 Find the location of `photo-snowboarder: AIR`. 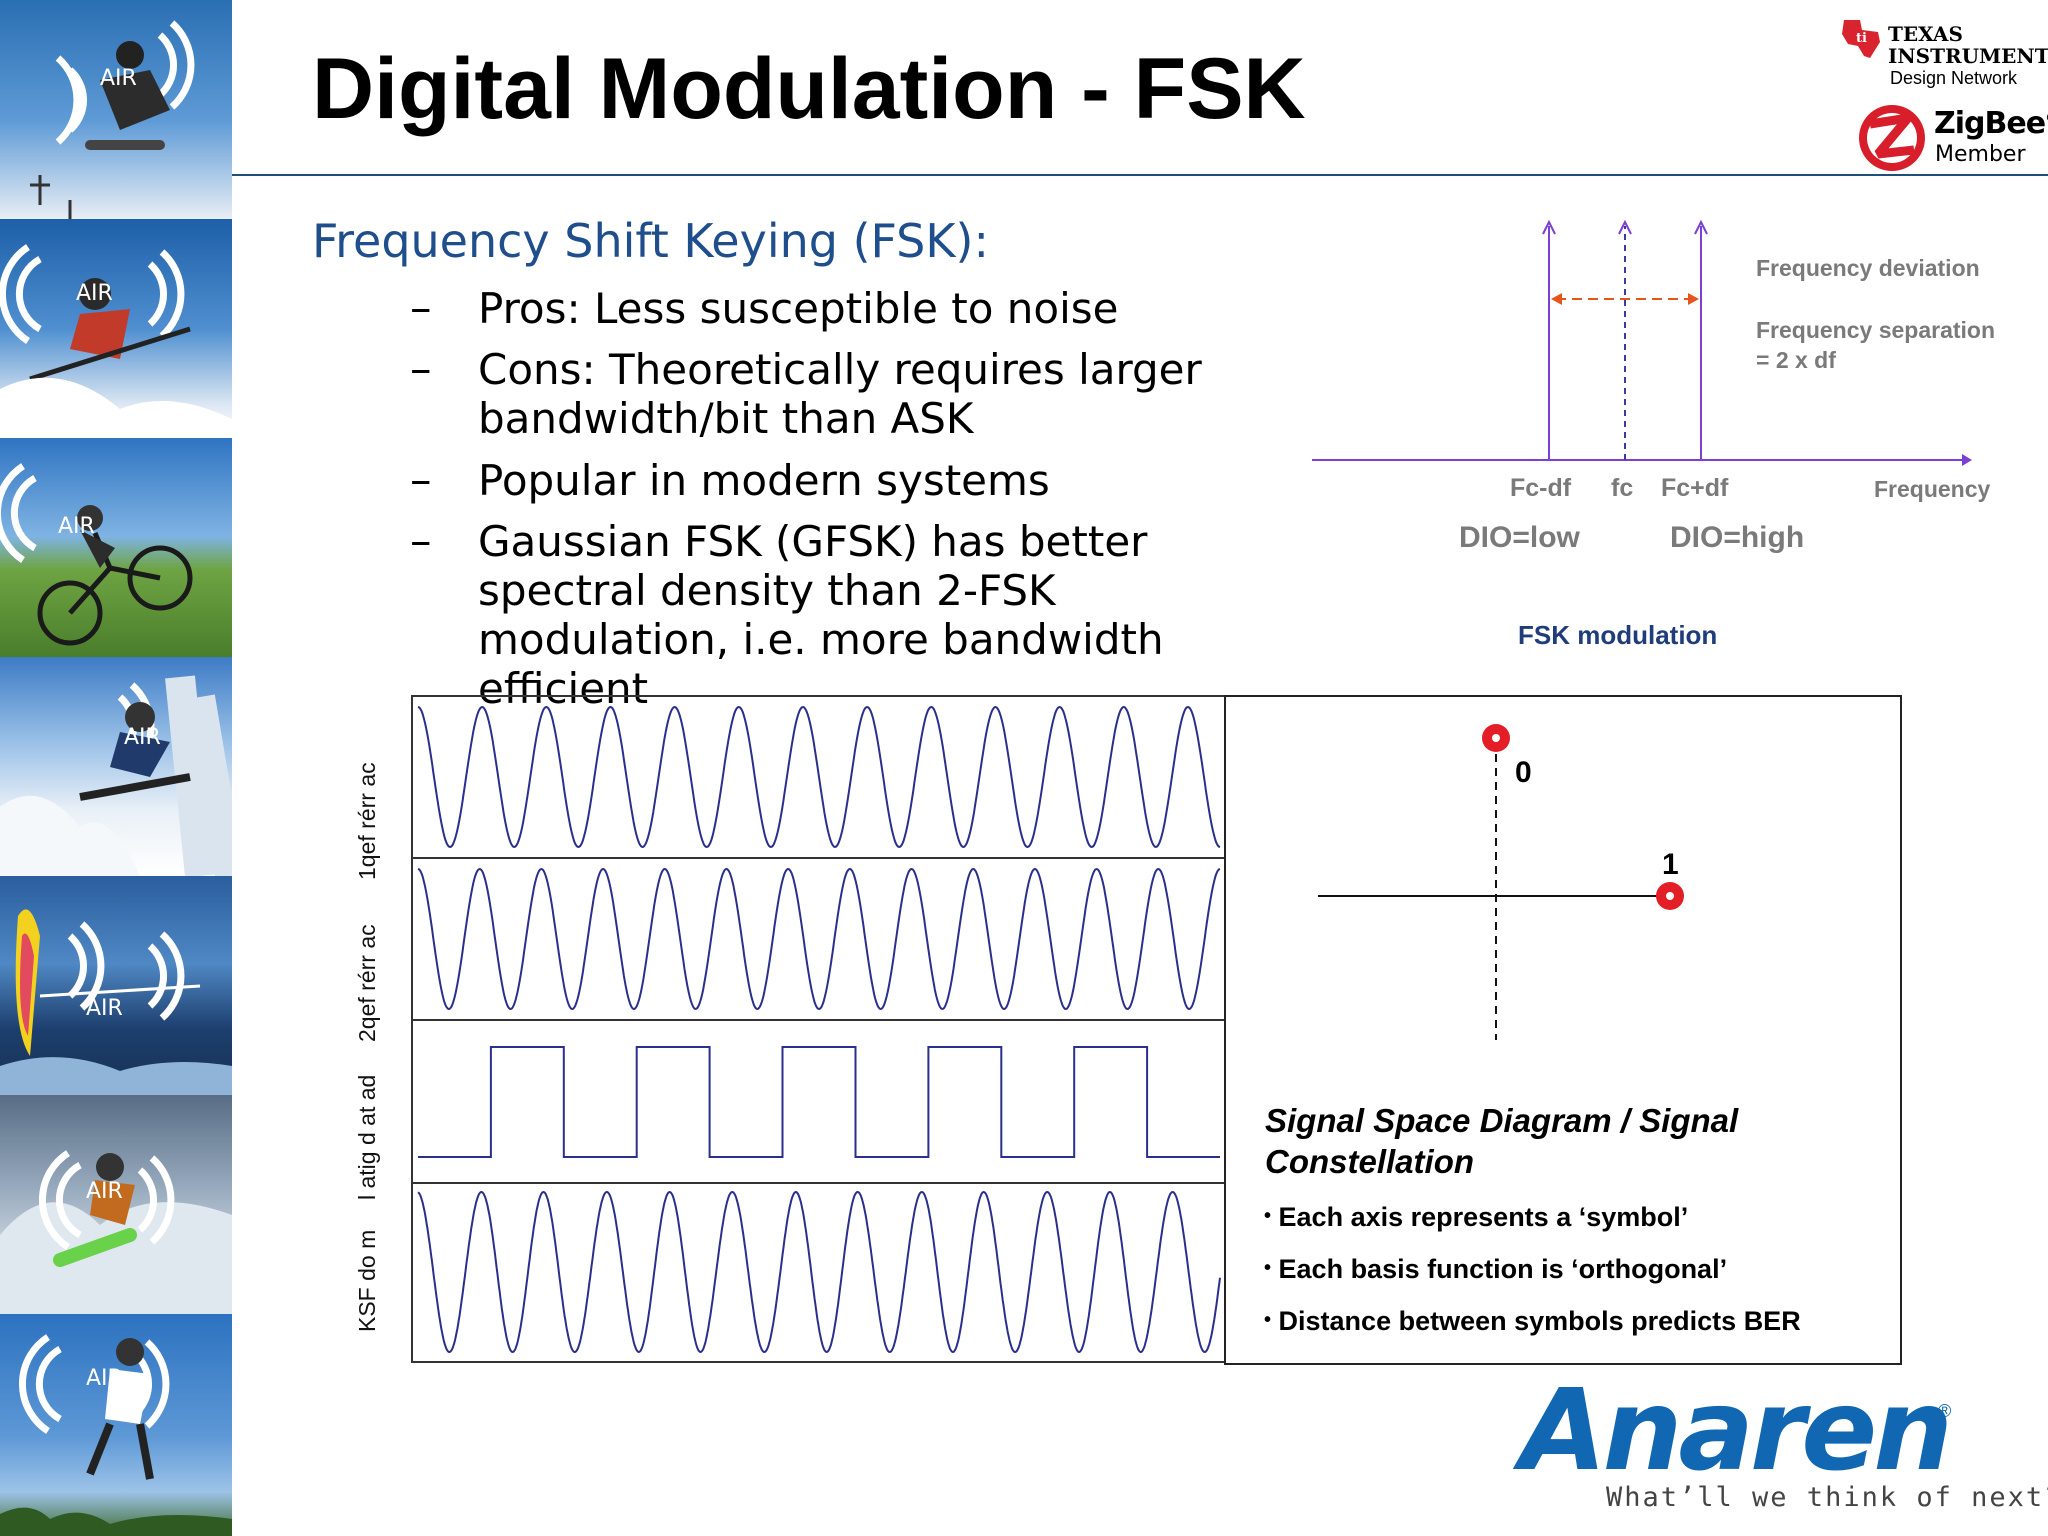

photo-snowboarder: AIR is located at coordinates (116, 766).